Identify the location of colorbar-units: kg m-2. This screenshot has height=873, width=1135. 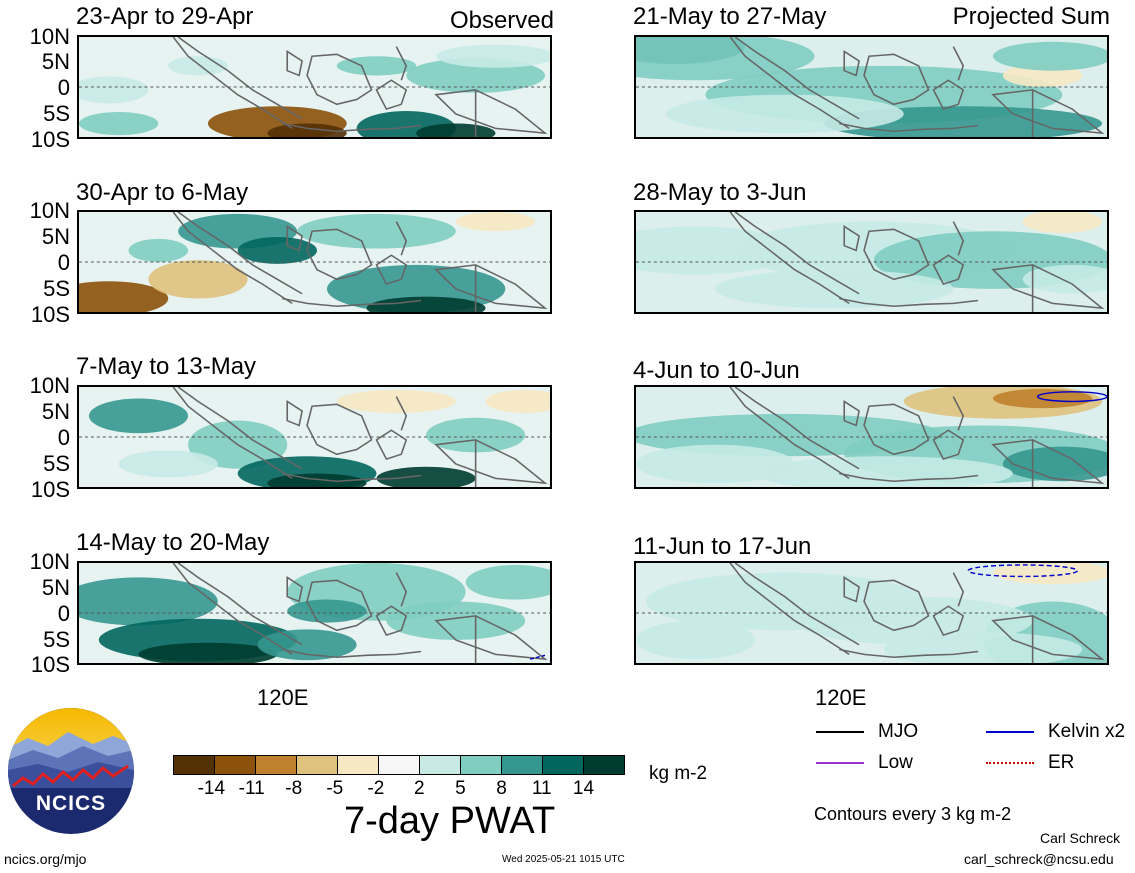
(678, 773).